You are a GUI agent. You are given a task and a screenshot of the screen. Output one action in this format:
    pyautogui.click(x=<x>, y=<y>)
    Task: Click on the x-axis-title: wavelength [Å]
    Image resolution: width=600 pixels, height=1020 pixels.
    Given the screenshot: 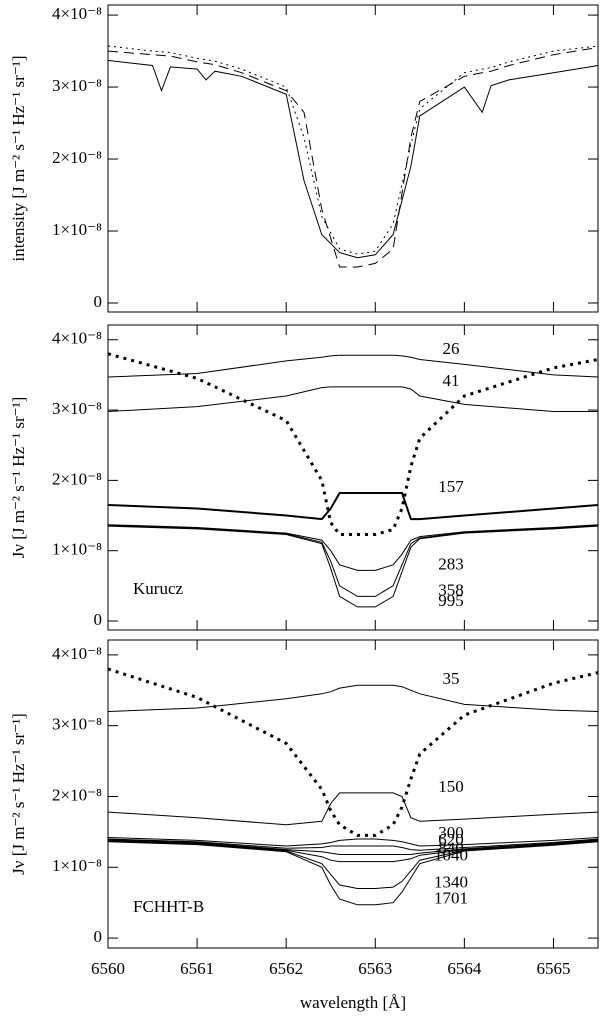 What is the action you would take?
    pyautogui.click(x=353, y=1002)
    